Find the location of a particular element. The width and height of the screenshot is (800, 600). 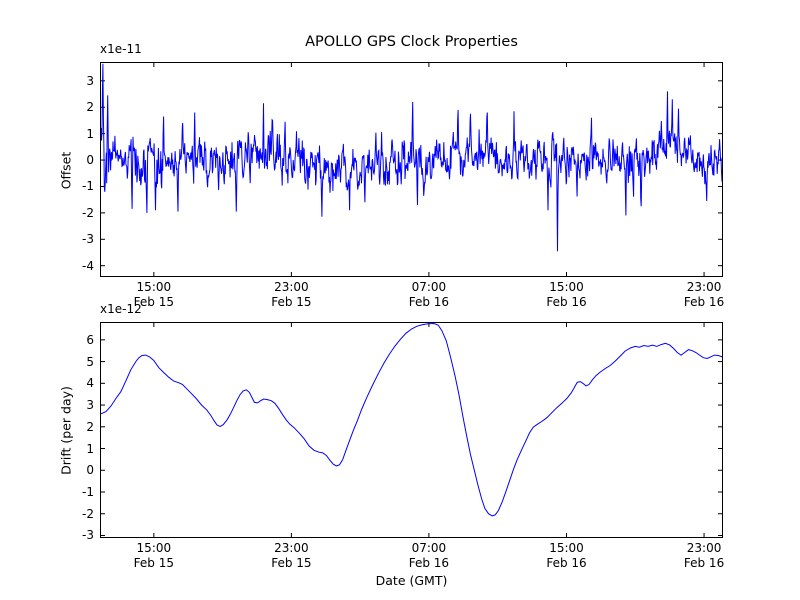

drift-scale-label: x1e-12 is located at coordinates (121, 309).